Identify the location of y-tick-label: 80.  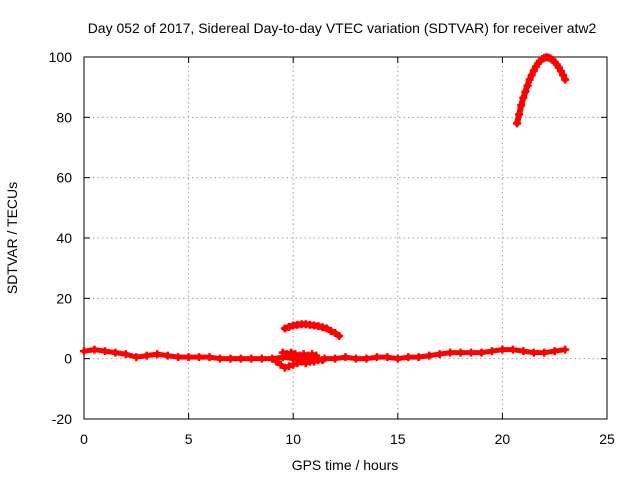
(64, 117).